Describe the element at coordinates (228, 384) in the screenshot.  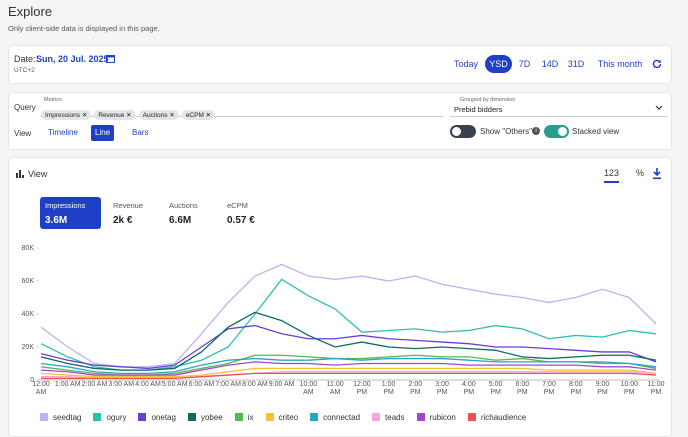
I see `x-tick-label: 7:00 AM` at that location.